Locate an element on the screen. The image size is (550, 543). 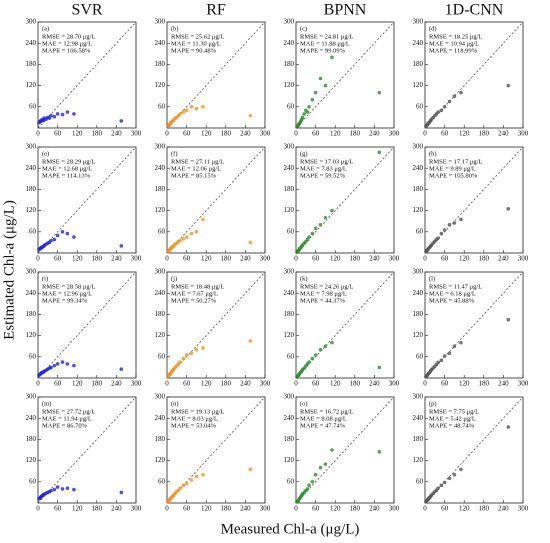
panel-label: (a) is located at coordinates (45, 28).